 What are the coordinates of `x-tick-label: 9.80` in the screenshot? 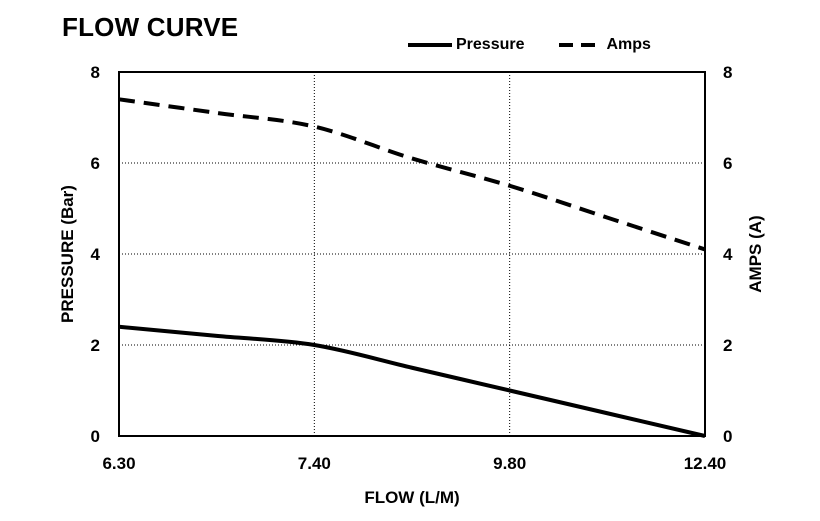 It's located at (509, 463).